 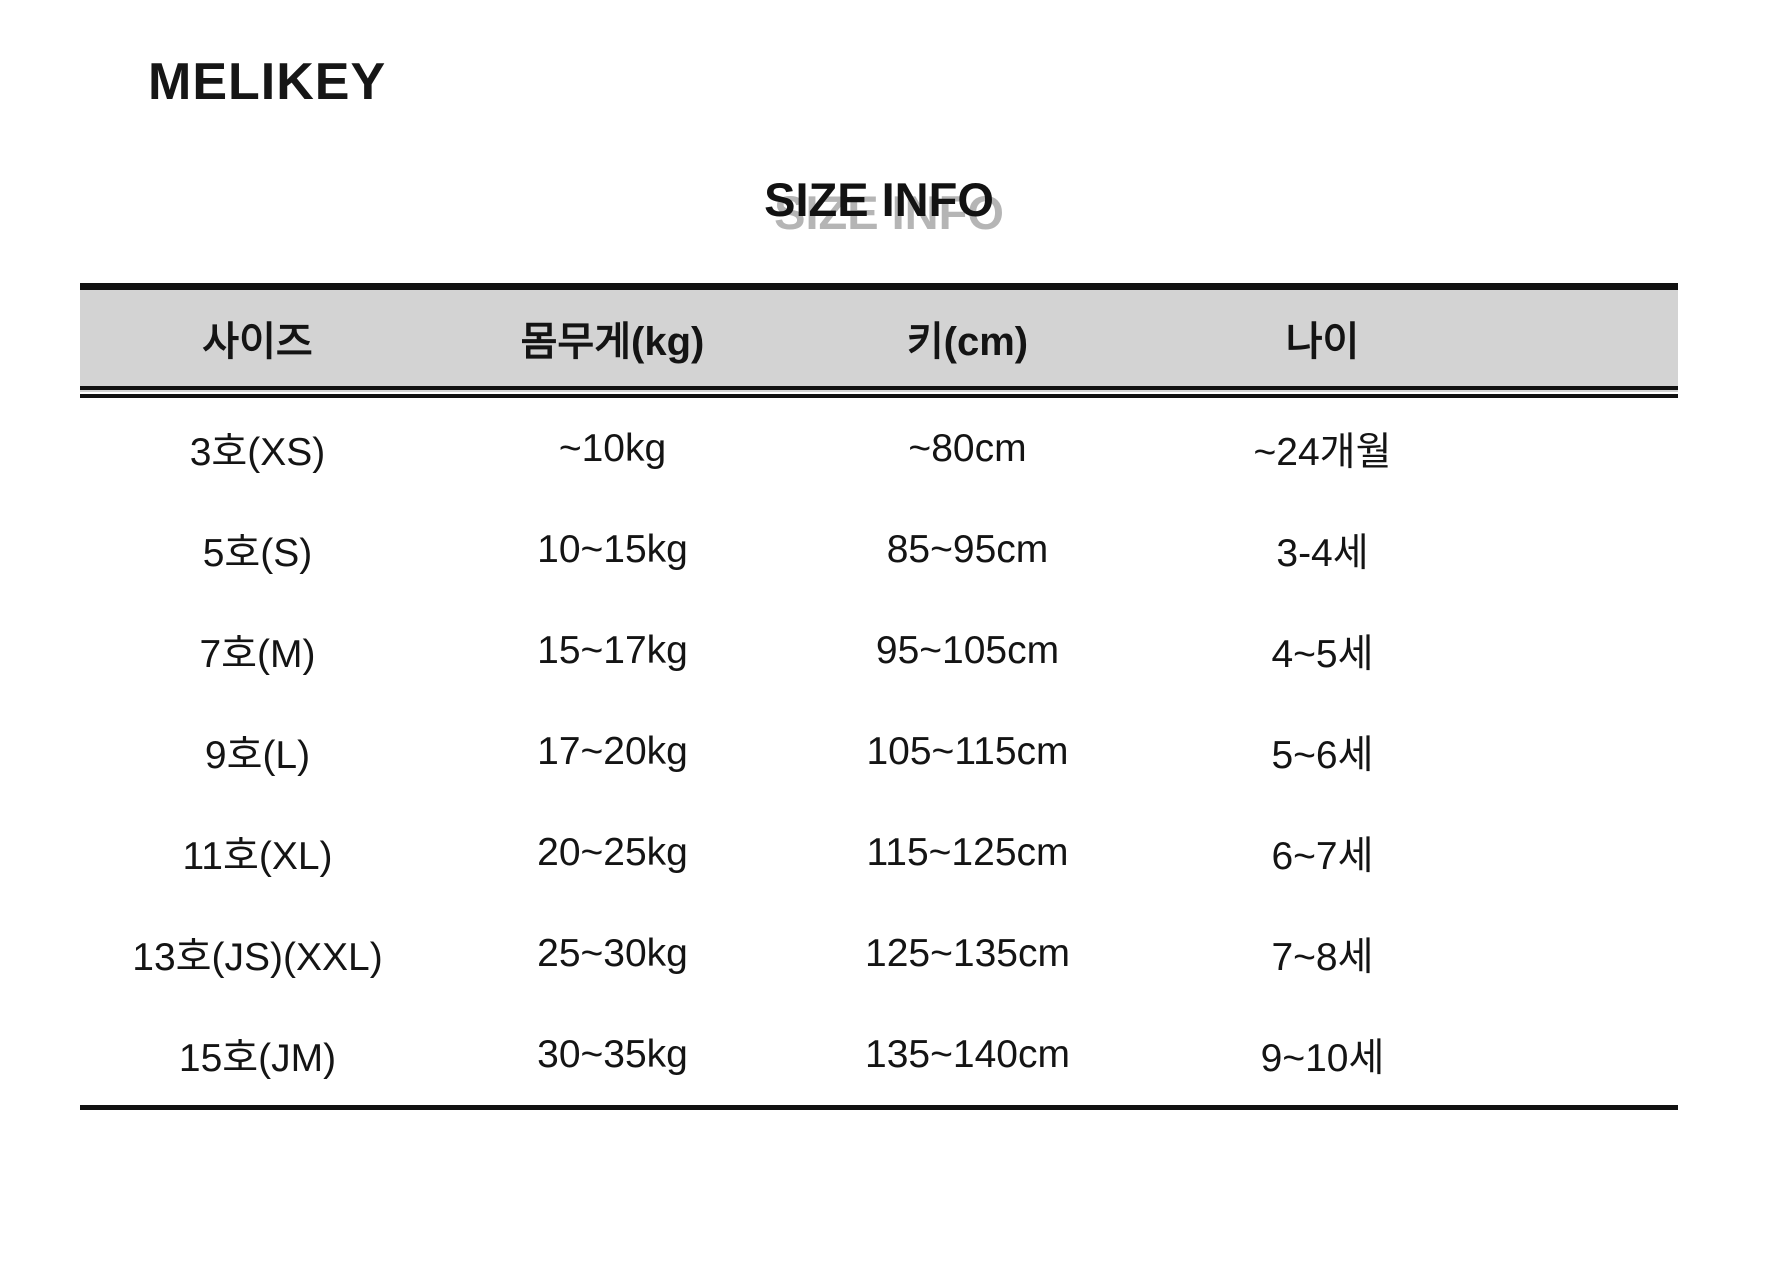 I want to click on table-row: 9호(L) 17~20kg 105~115cm 5~6세, so click(x=879, y=751).